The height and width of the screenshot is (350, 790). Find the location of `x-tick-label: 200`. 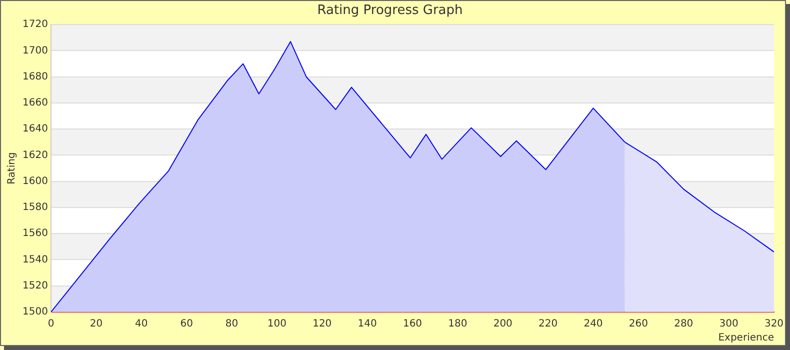

x-tick-label: 200 is located at coordinates (502, 324).